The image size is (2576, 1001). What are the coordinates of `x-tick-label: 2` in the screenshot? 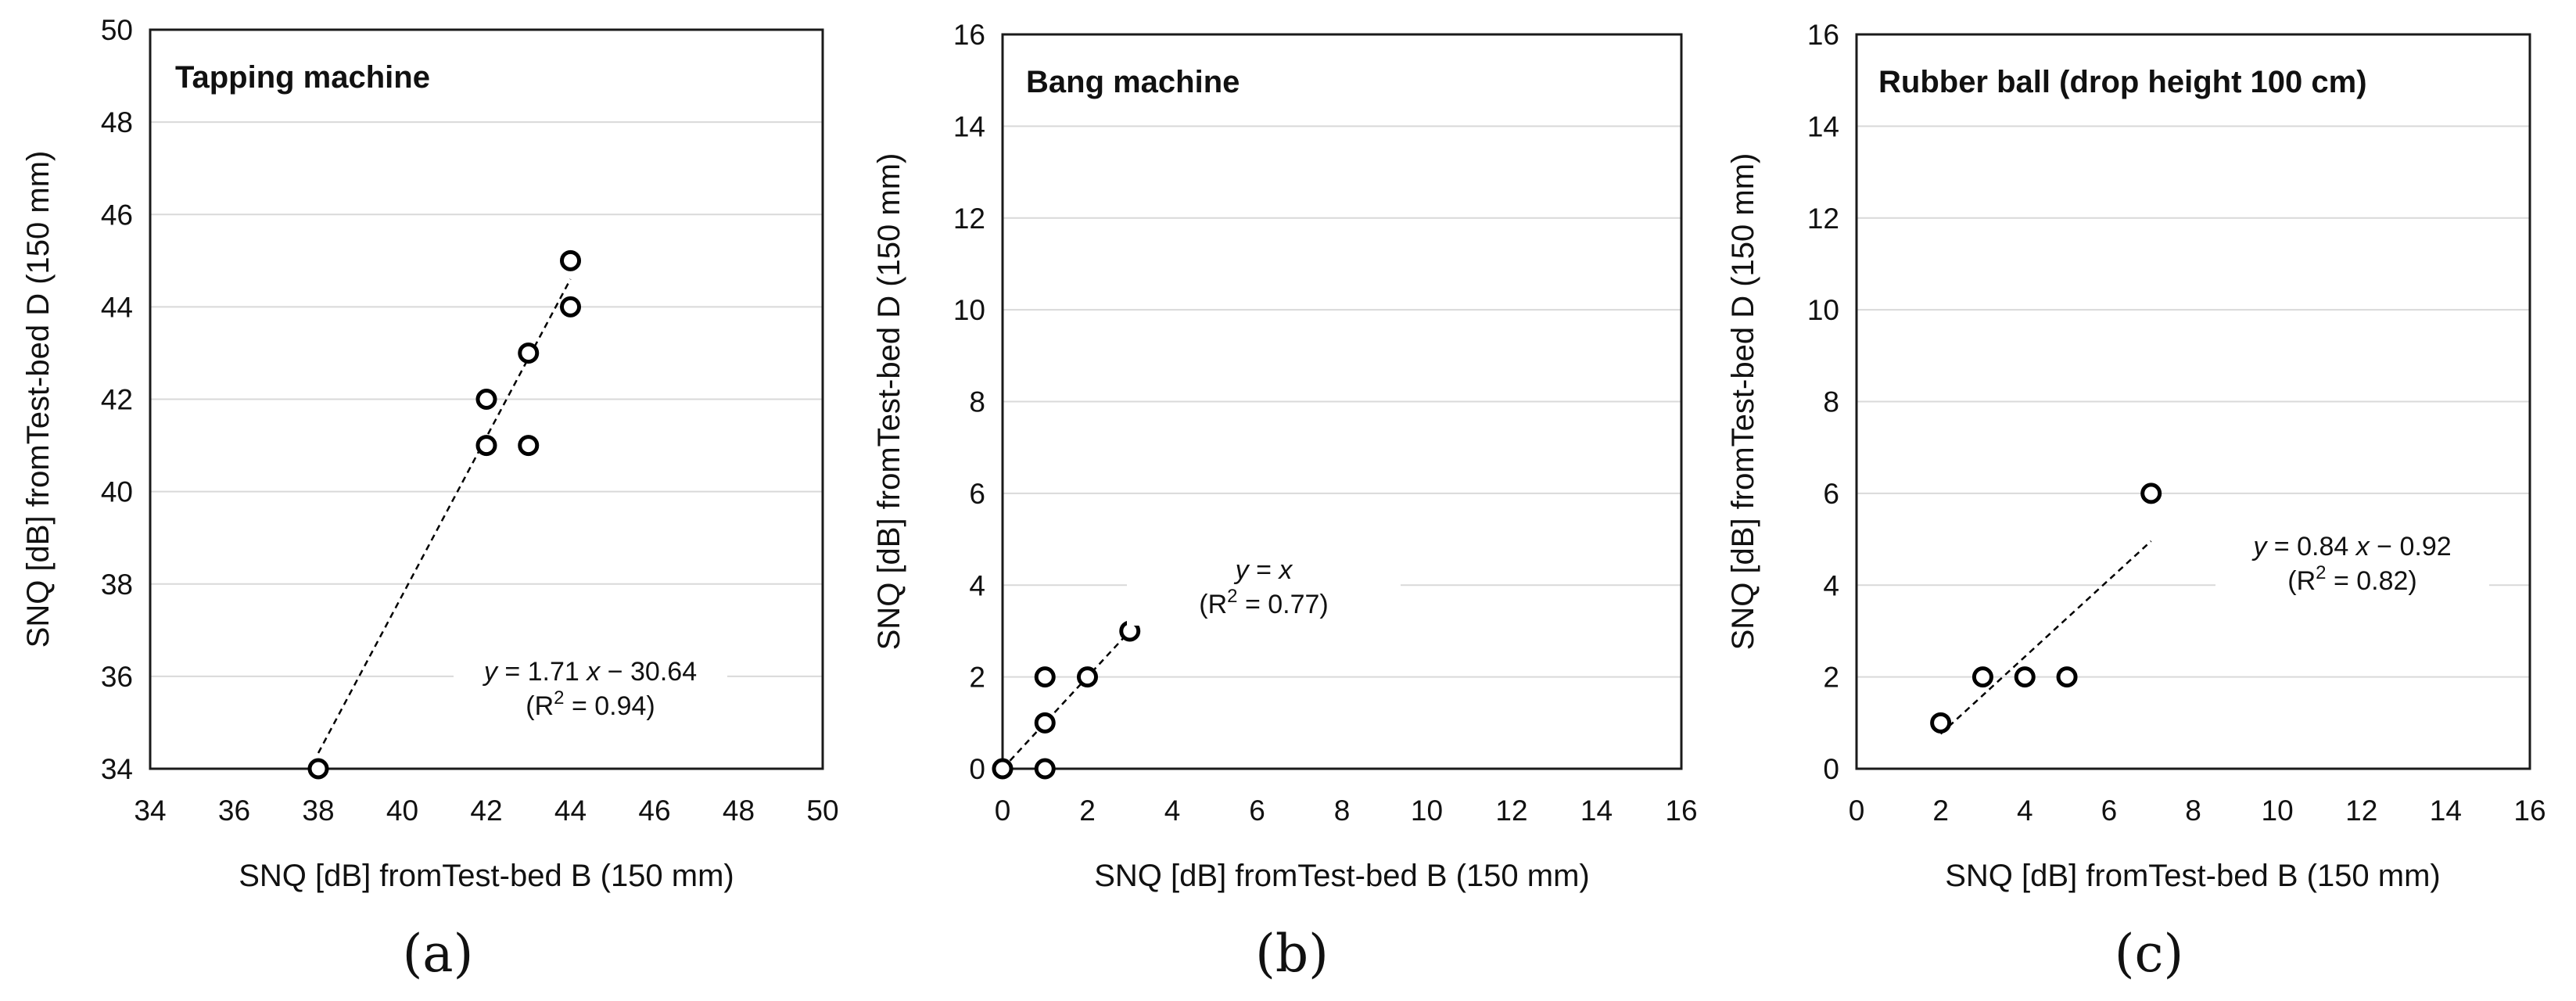 It's located at (1940, 811).